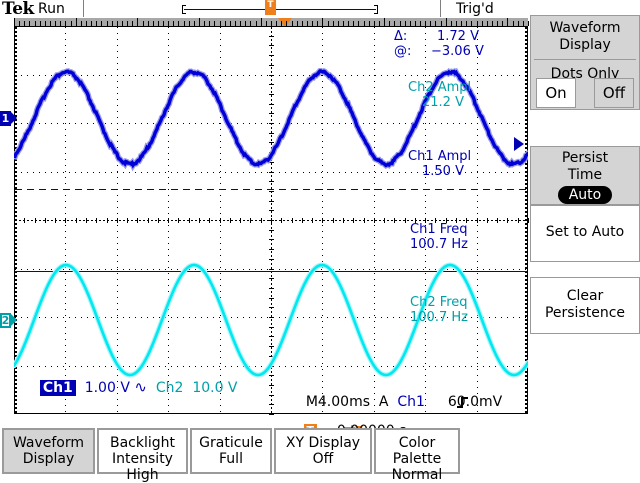  Describe the element at coordinates (8, 320) in the screenshot. I see `channel-marker-ch2: 2` at that location.